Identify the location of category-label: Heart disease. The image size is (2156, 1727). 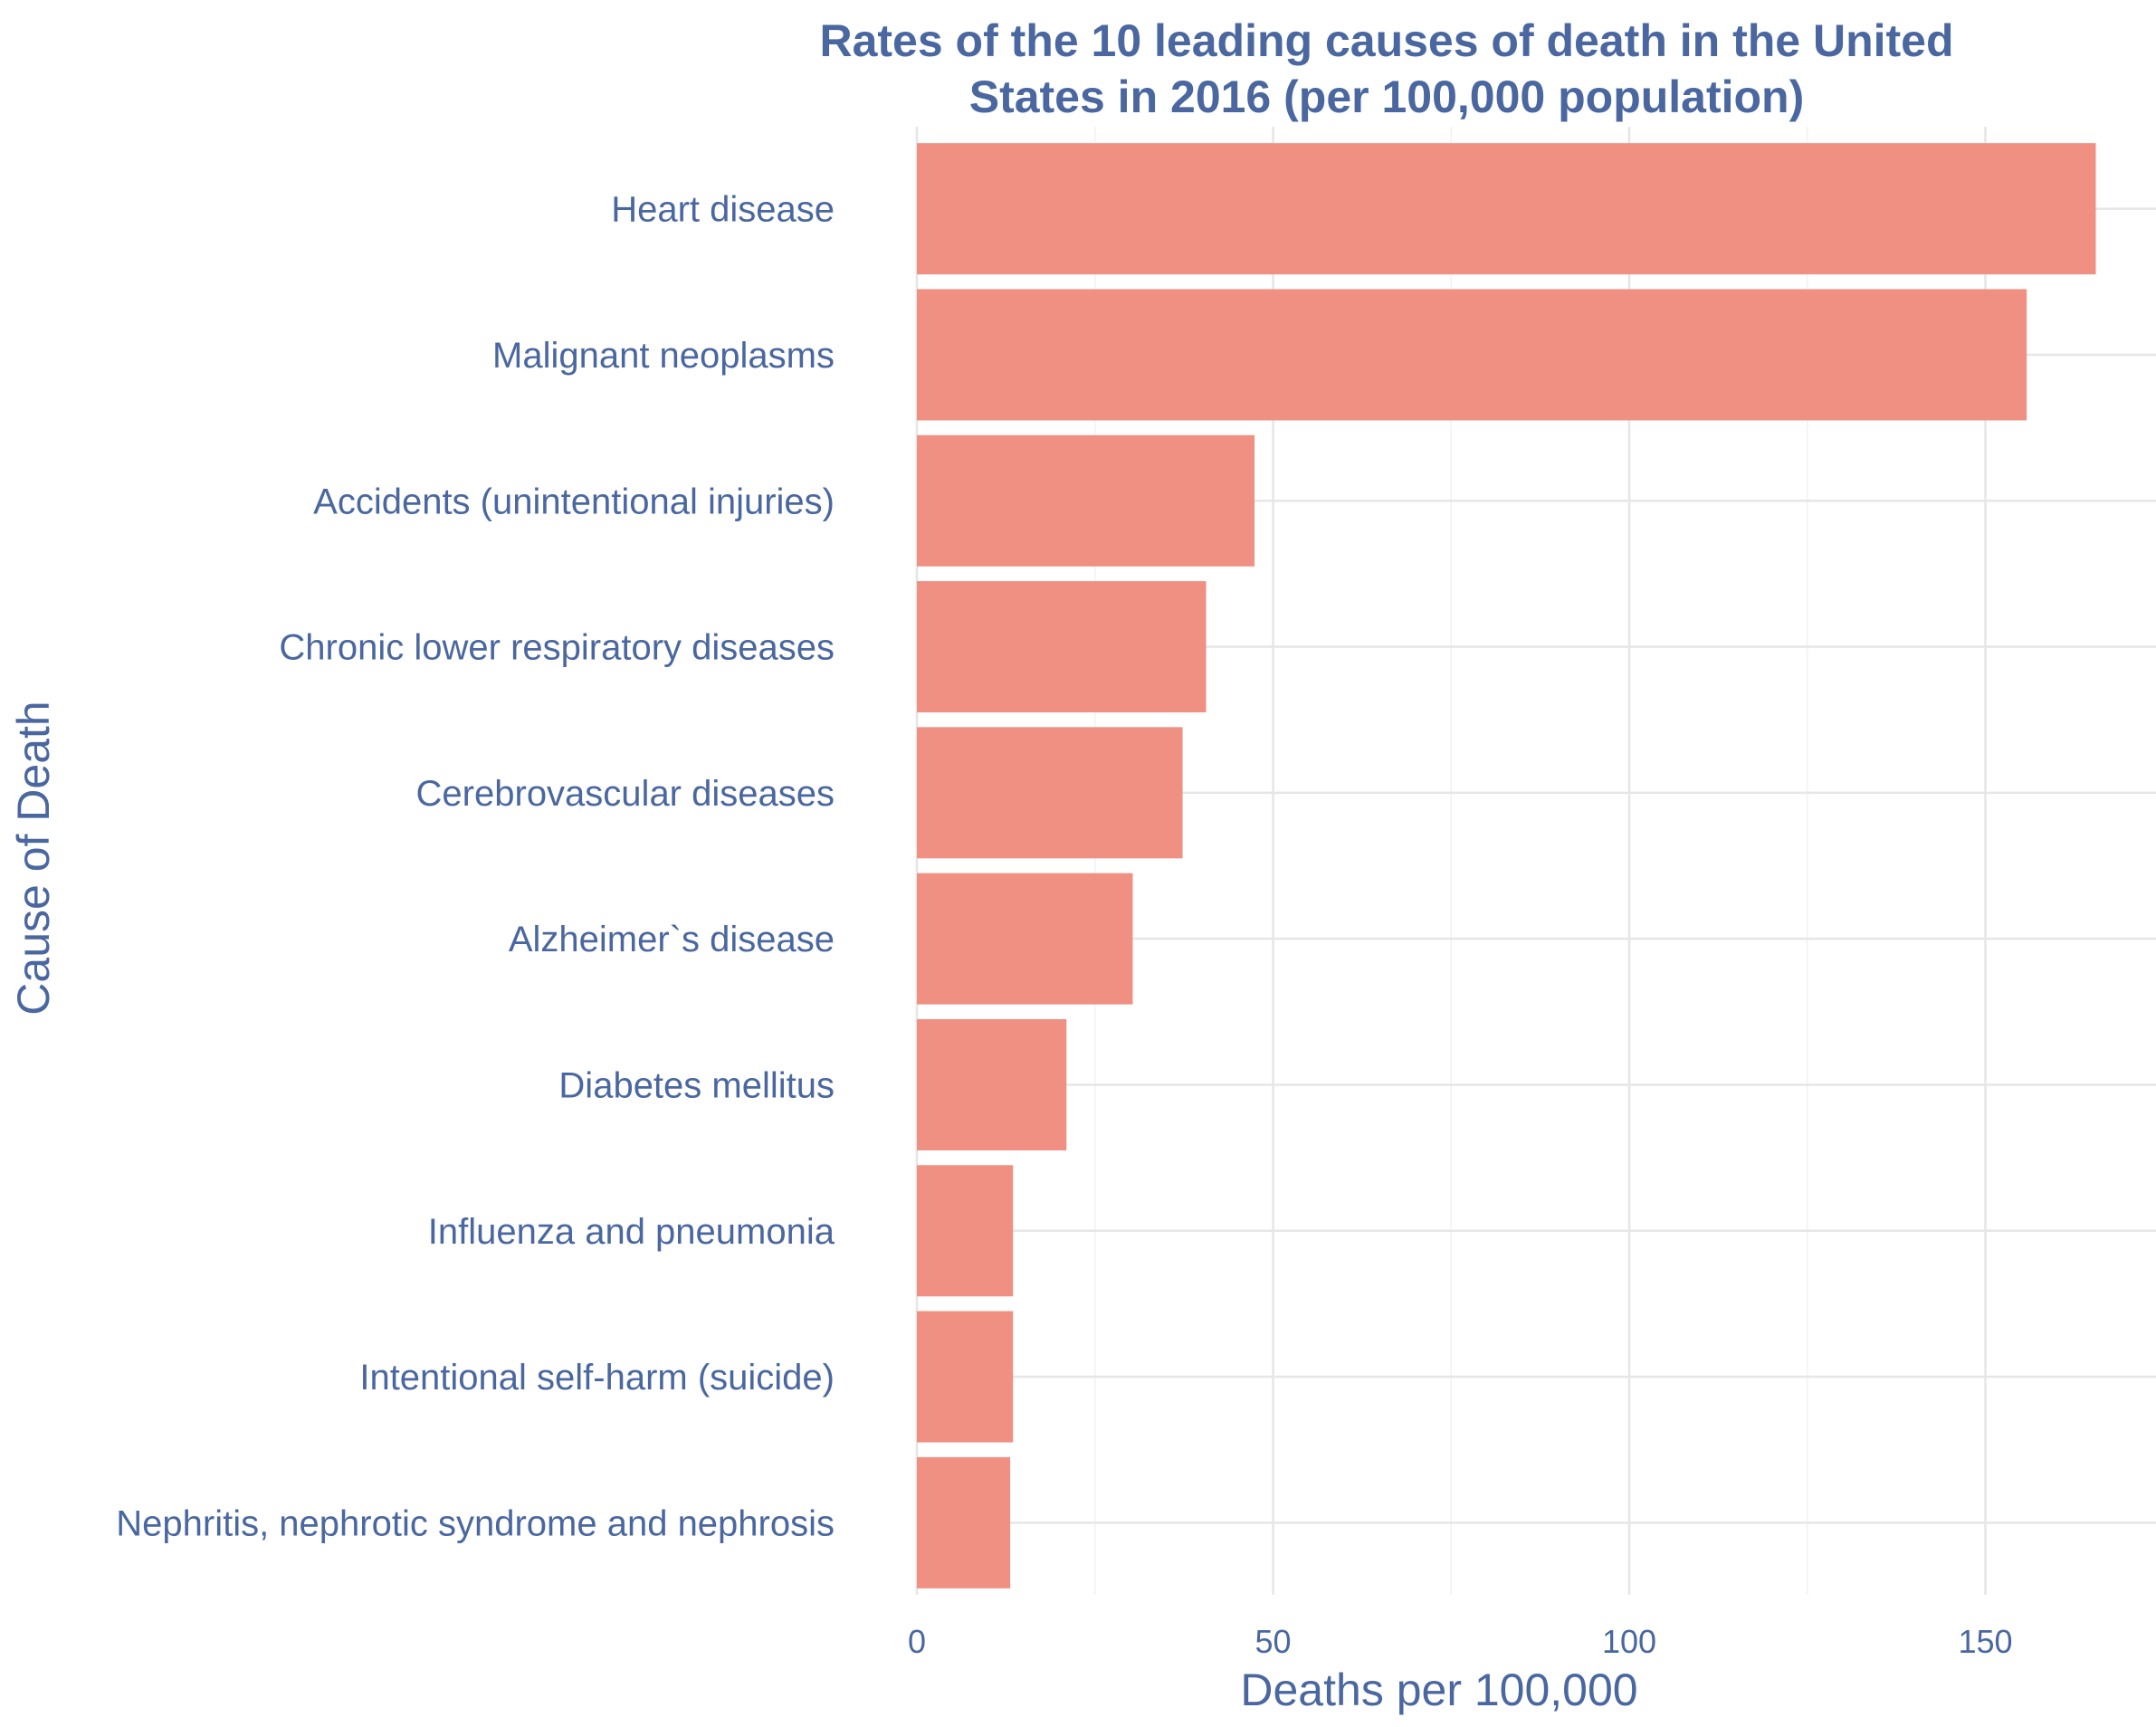
(723, 210).